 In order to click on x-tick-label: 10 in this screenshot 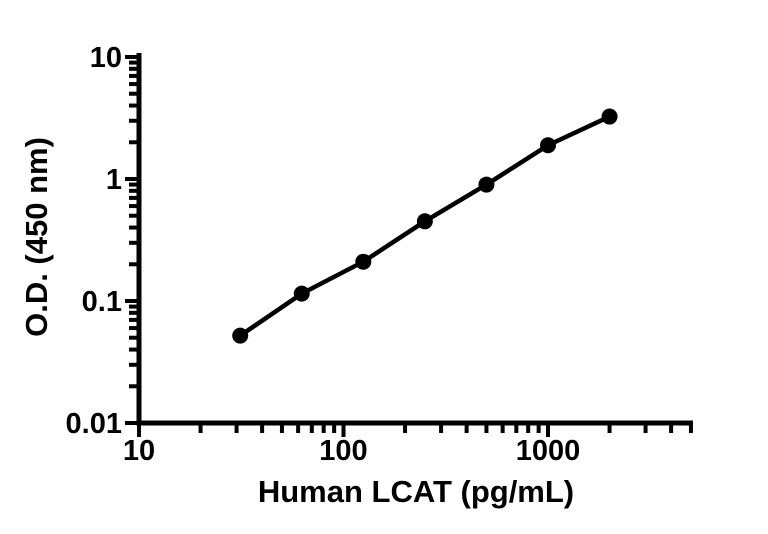, I will do `click(139, 451)`.